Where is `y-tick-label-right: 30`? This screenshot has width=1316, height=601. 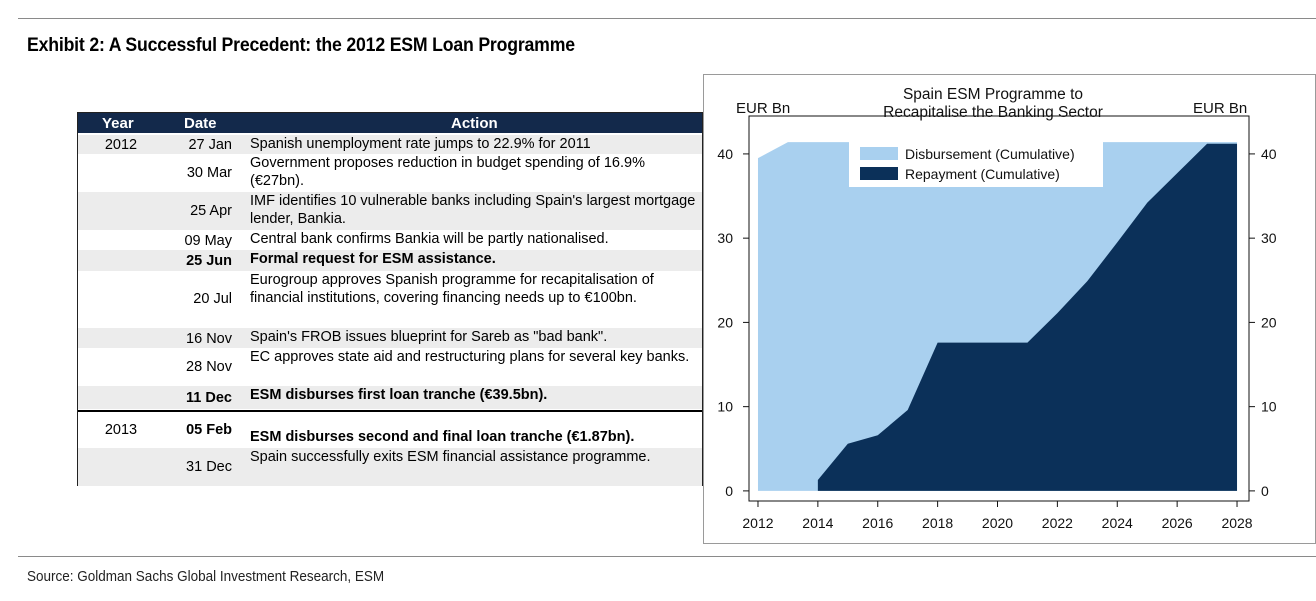 y-tick-label-right: 30 is located at coordinates (1269, 238).